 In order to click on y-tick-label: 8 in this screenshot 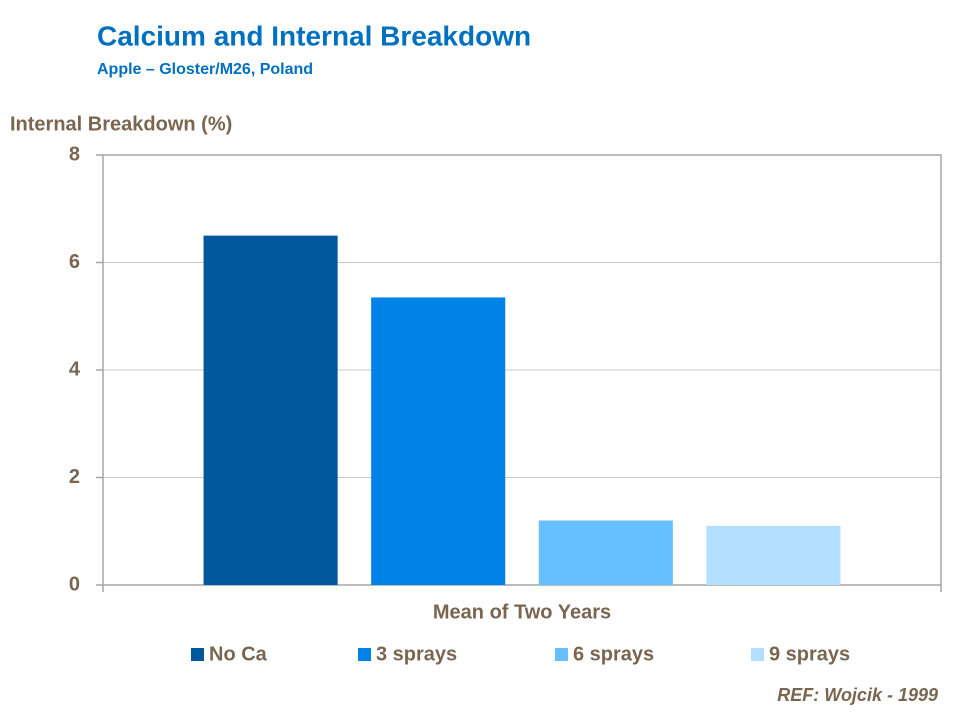, I will do `click(74, 154)`.